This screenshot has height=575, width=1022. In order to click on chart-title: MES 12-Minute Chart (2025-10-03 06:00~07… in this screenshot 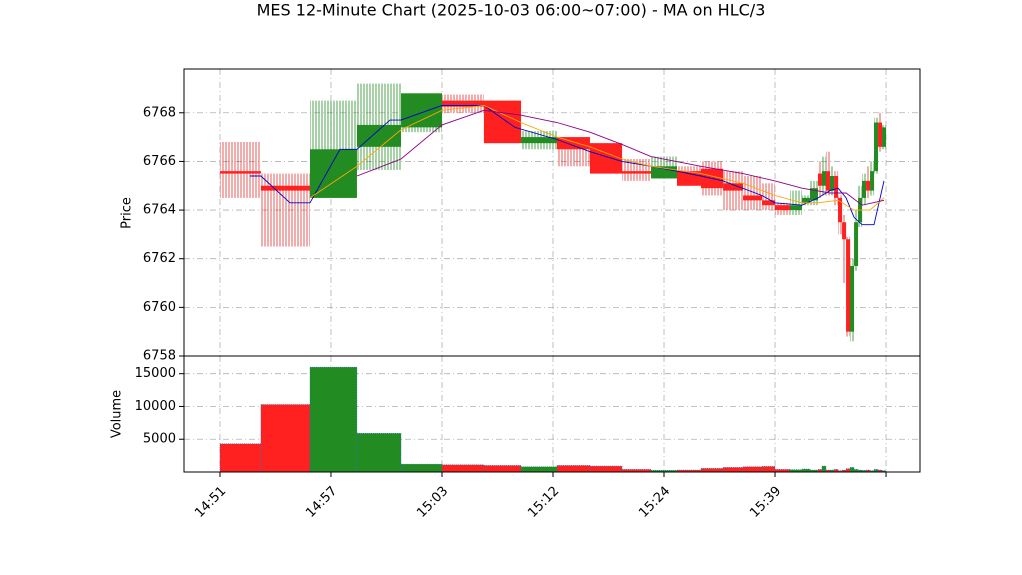, I will do `click(511, 10)`.